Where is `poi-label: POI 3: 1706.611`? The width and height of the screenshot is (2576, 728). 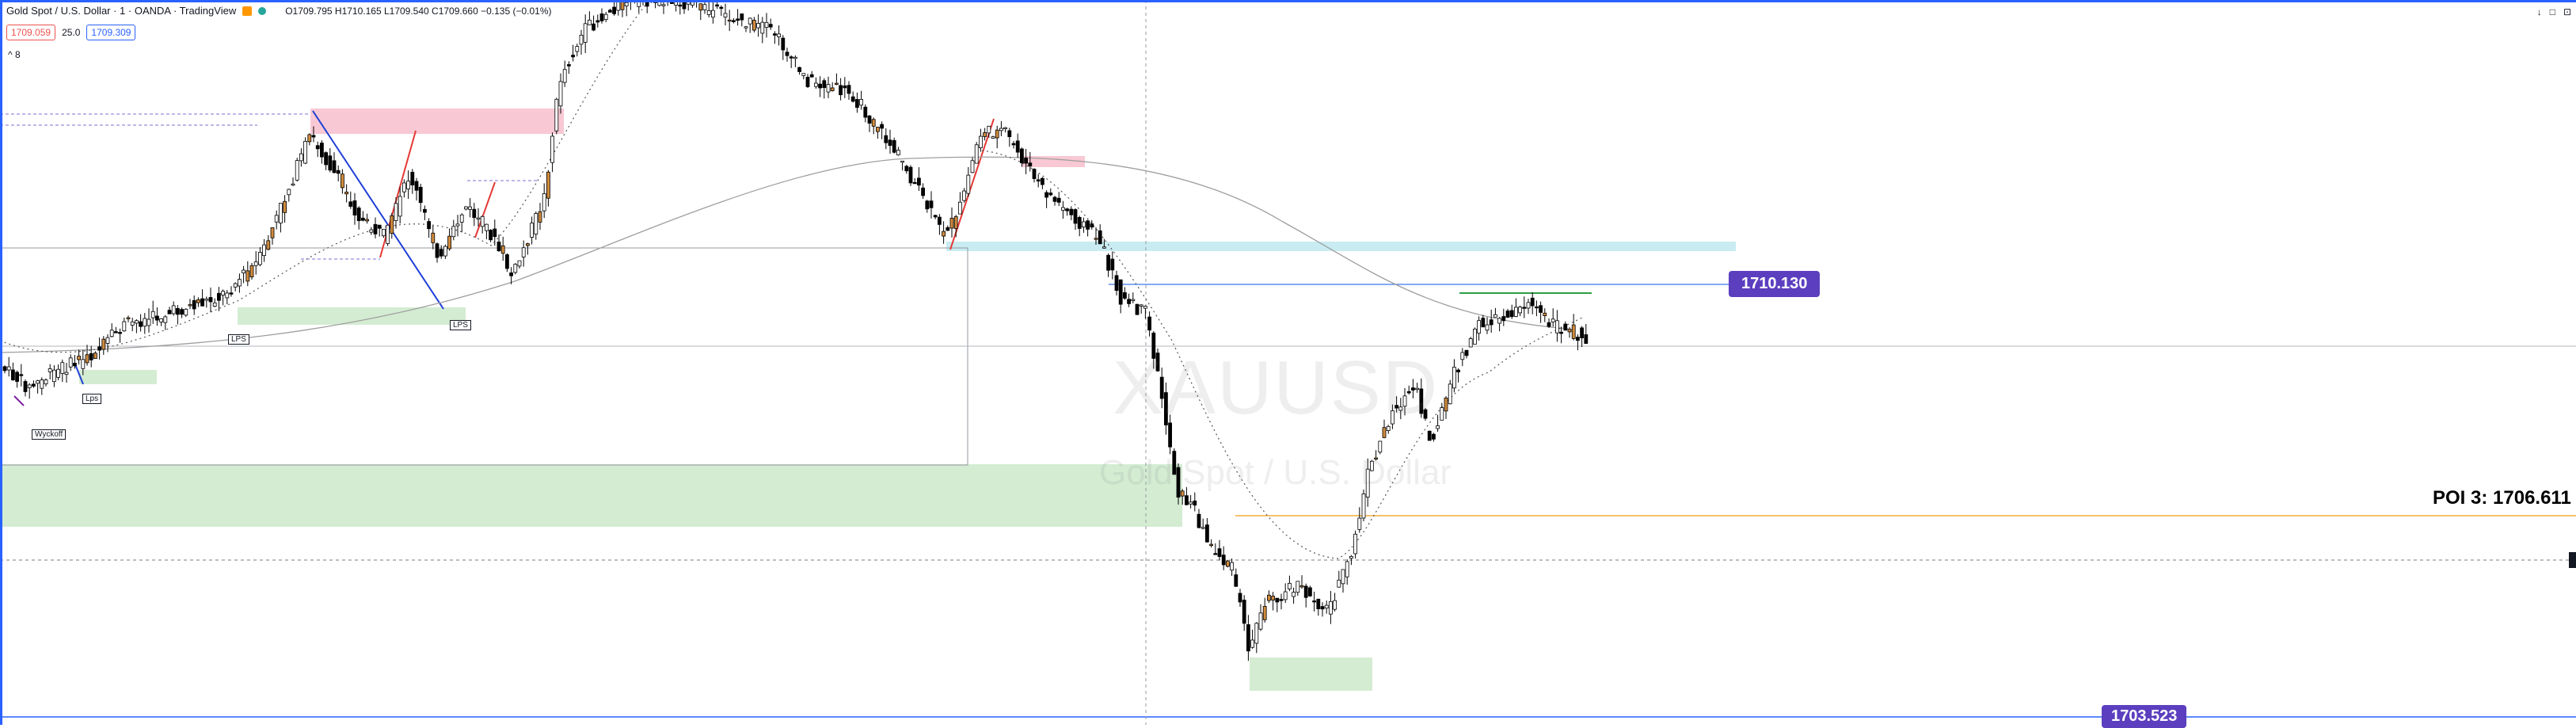 poi-label: POI 3: 1706.611 is located at coordinates (2502, 498).